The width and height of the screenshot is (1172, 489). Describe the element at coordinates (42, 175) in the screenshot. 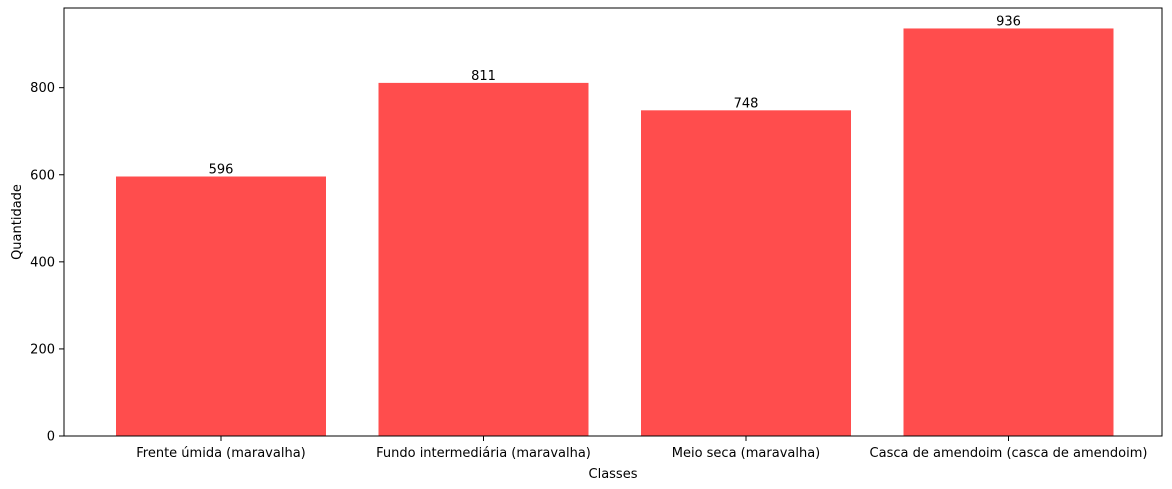

I see `y-tick-label: 600` at that location.